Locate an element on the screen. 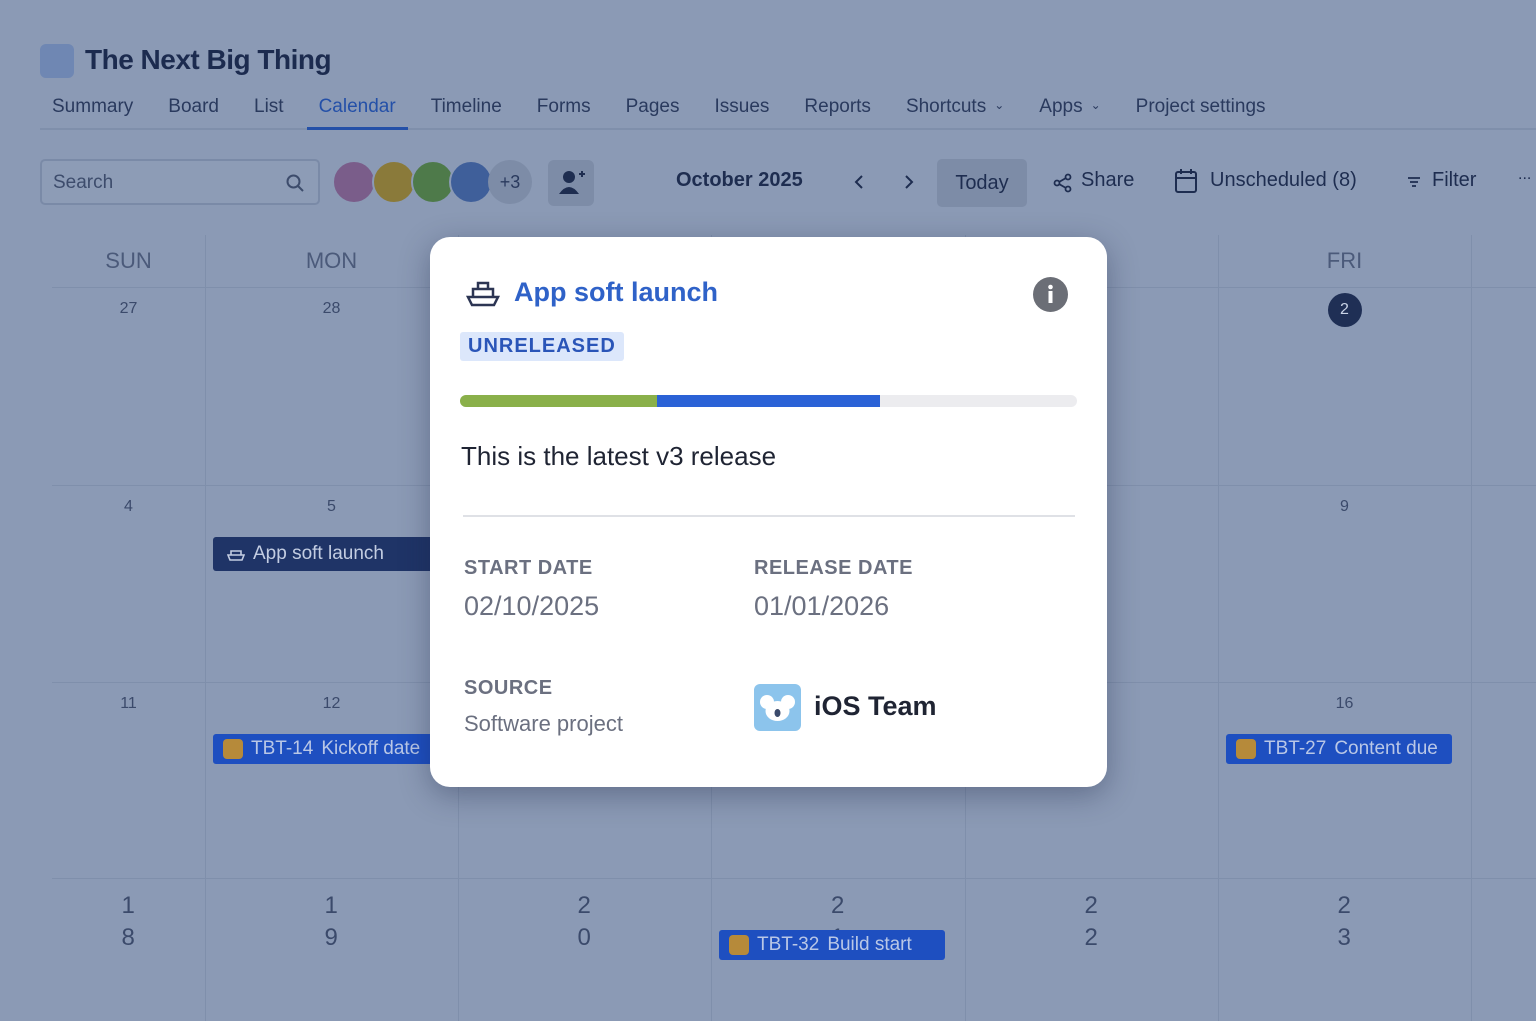  tabs-divider is located at coordinates (788, 129).